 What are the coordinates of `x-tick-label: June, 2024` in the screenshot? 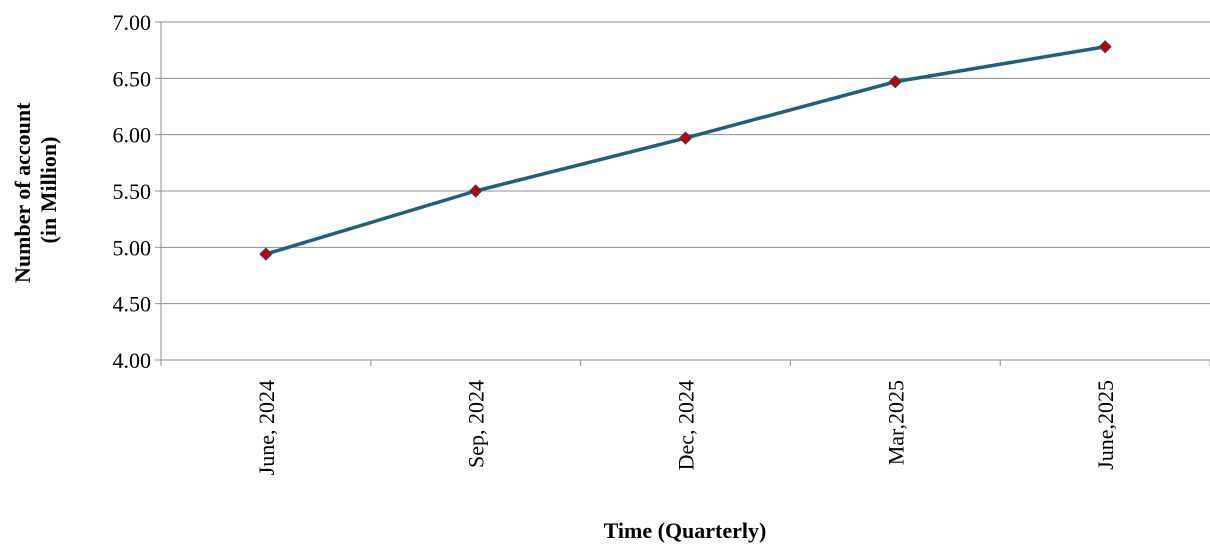 It's located at (266, 427).